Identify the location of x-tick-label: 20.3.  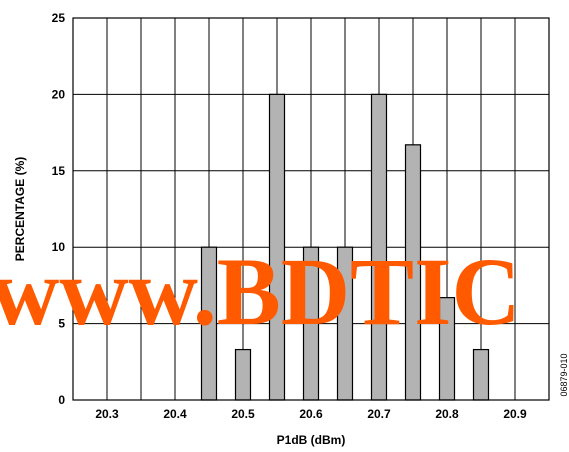
(107, 414).